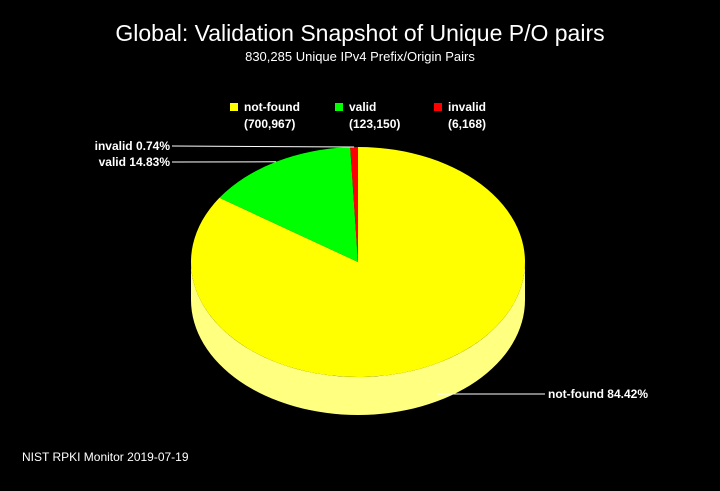  What do you see at coordinates (467, 107) in the screenshot?
I see `legend-label-invalid: invalid` at bounding box center [467, 107].